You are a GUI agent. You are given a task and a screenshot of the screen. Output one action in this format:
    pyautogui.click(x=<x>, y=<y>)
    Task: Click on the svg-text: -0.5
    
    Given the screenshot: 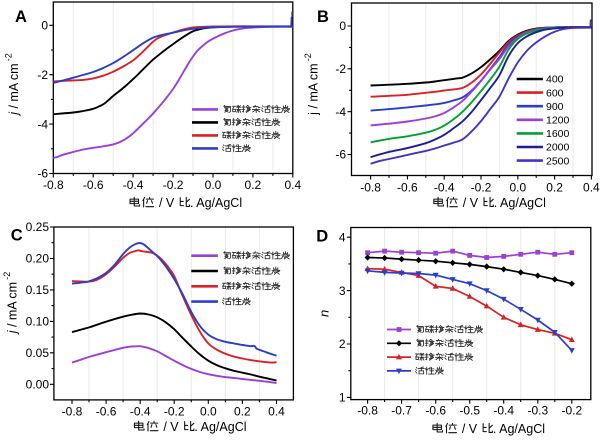 What is the action you would take?
    pyautogui.click(x=469, y=411)
    